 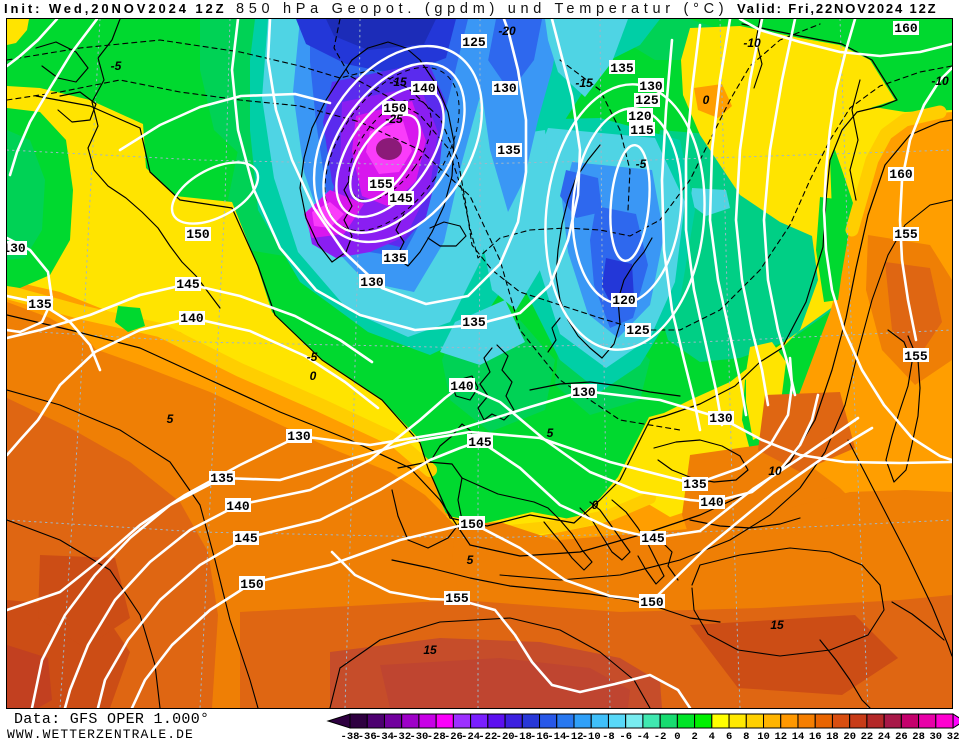 What do you see at coordinates (643, 736) in the screenshot?
I see `svg-text: -4` at bounding box center [643, 736].